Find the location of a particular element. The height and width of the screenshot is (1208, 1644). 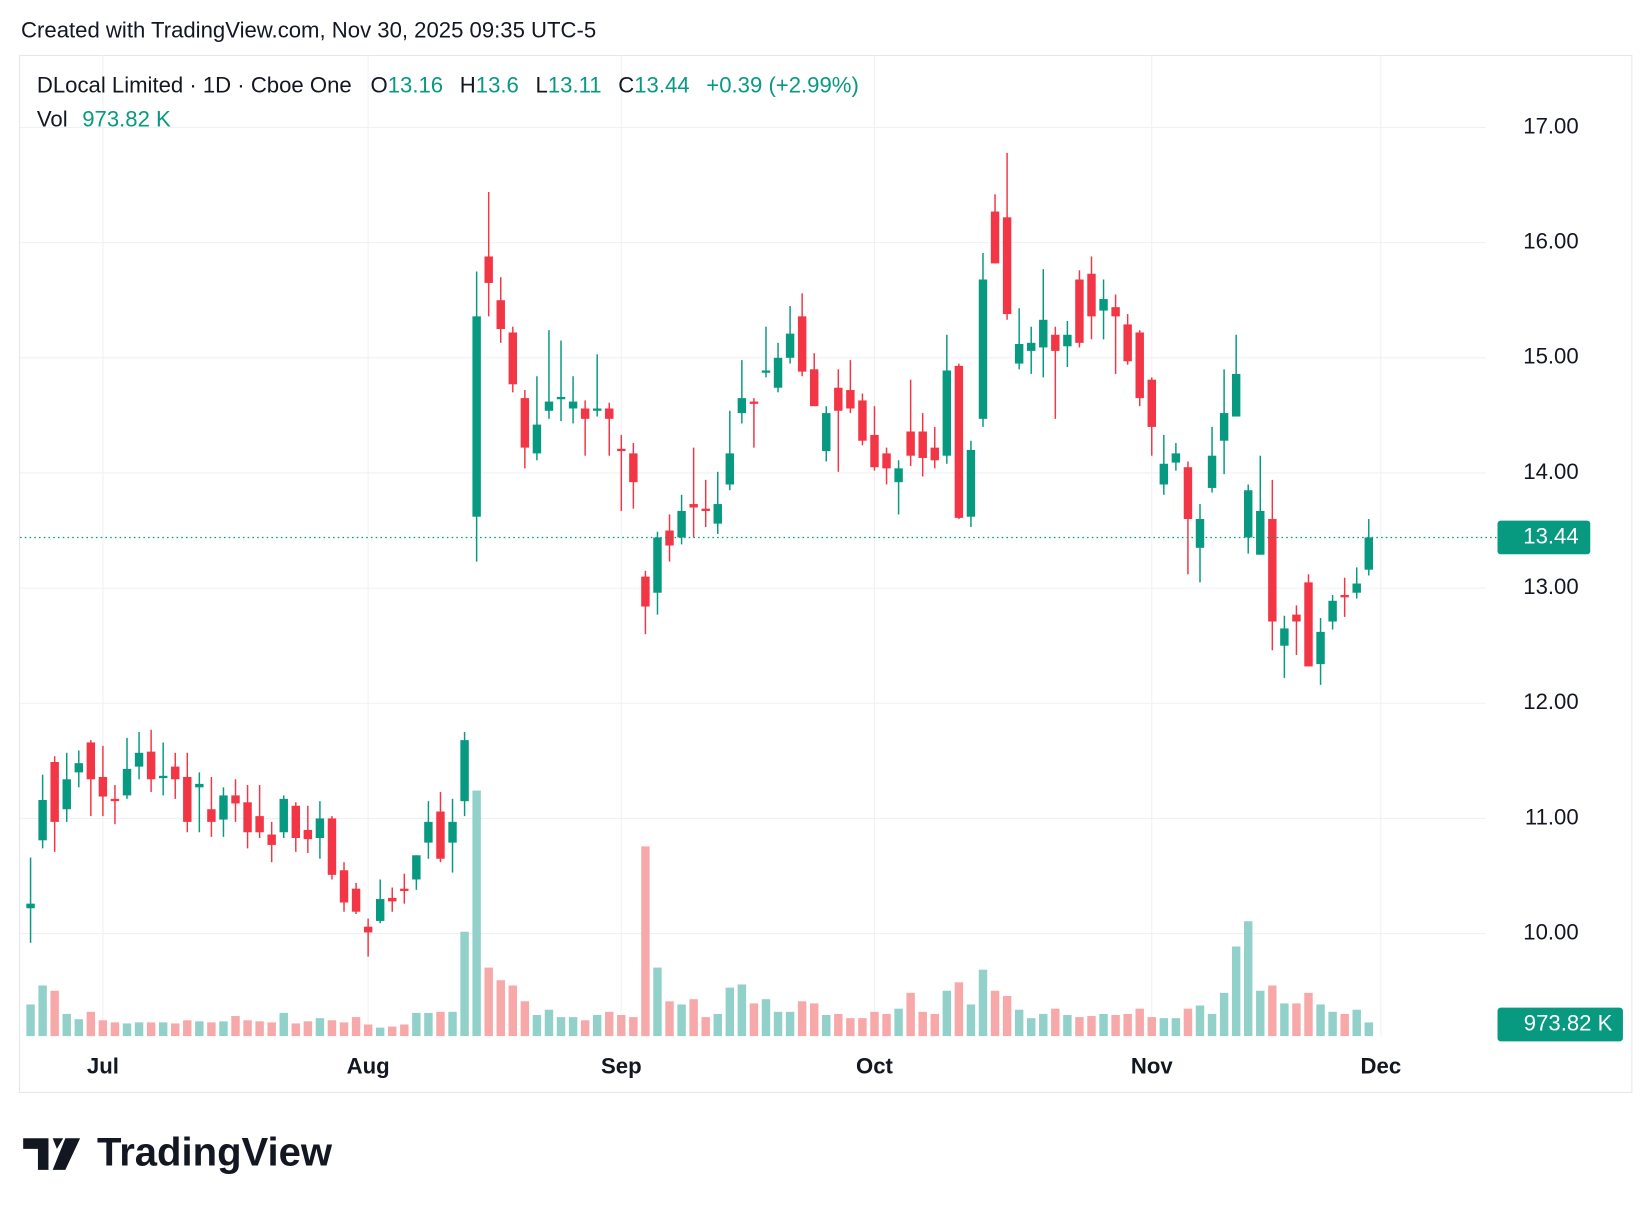

price-badge-label: 13.44 is located at coordinates (1550, 535).